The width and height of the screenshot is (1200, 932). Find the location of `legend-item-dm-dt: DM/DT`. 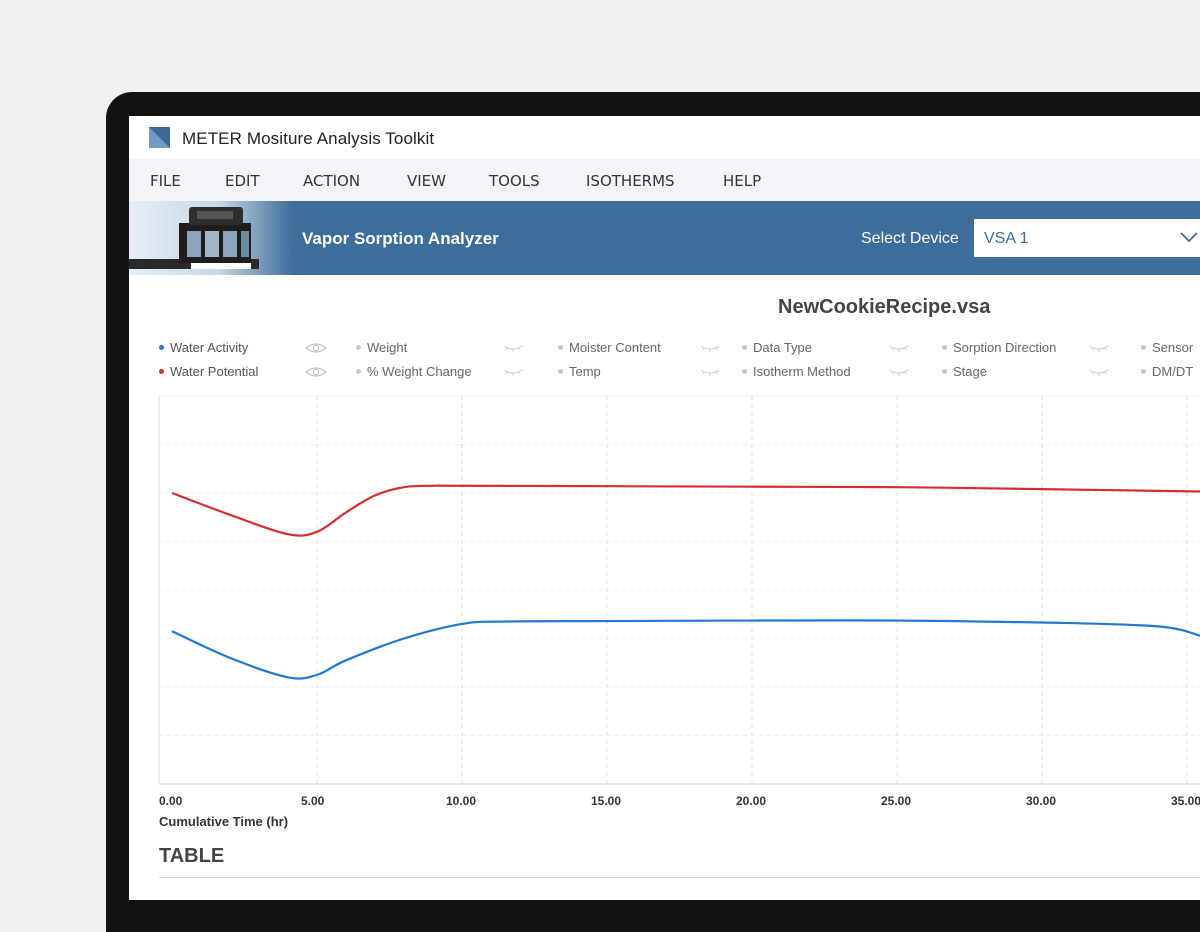

legend-item-dm-dt: DM/DT is located at coordinates (1167, 371).